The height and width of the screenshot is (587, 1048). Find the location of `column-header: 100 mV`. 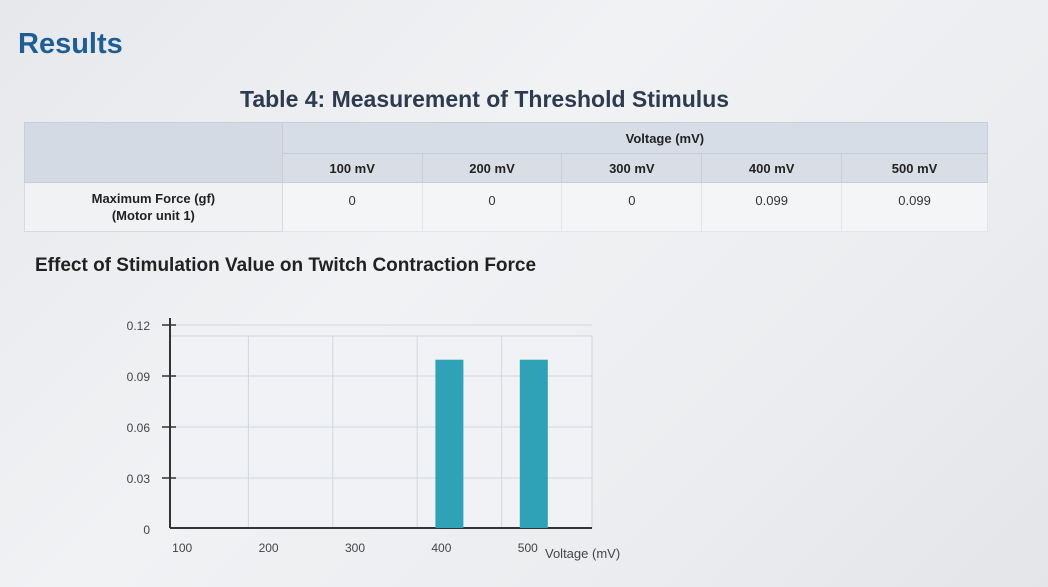

column-header: 100 mV is located at coordinates (352, 168).